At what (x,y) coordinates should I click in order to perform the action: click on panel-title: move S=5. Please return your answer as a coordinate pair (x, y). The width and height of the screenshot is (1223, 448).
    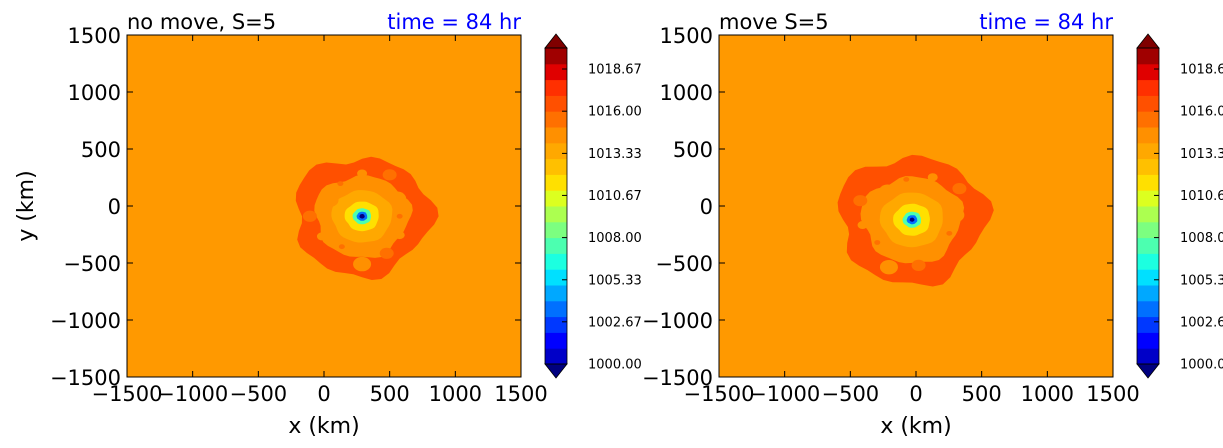
    Looking at the image, I should click on (774, 22).